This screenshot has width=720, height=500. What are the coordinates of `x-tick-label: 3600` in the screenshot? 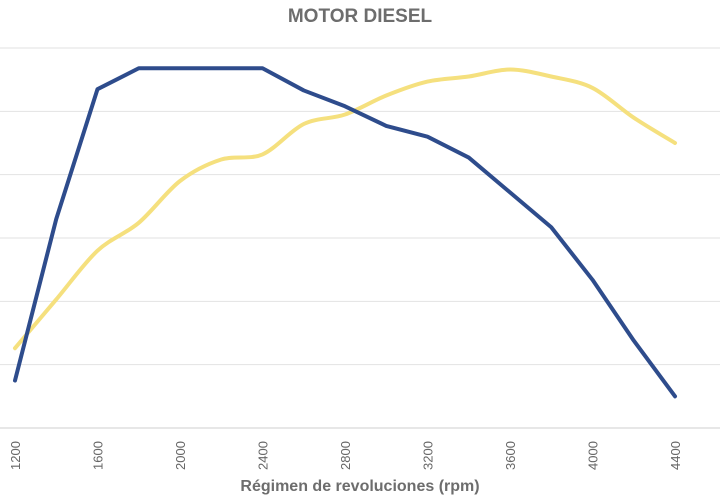 It's located at (510, 455).